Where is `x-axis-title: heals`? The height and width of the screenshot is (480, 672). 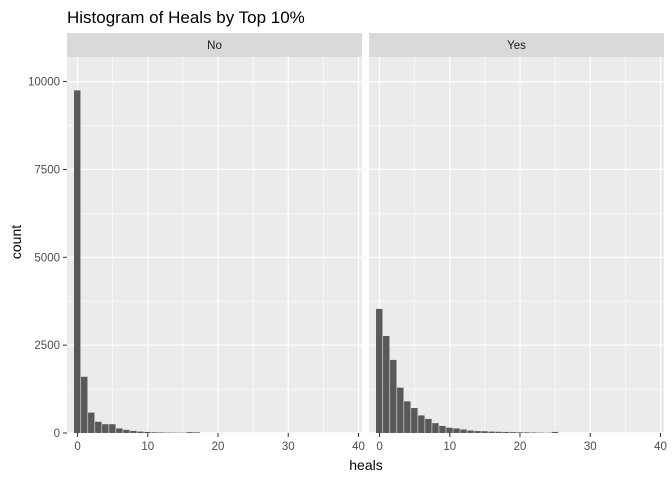 x-axis-title: heals is located at coordinates (365, 465).